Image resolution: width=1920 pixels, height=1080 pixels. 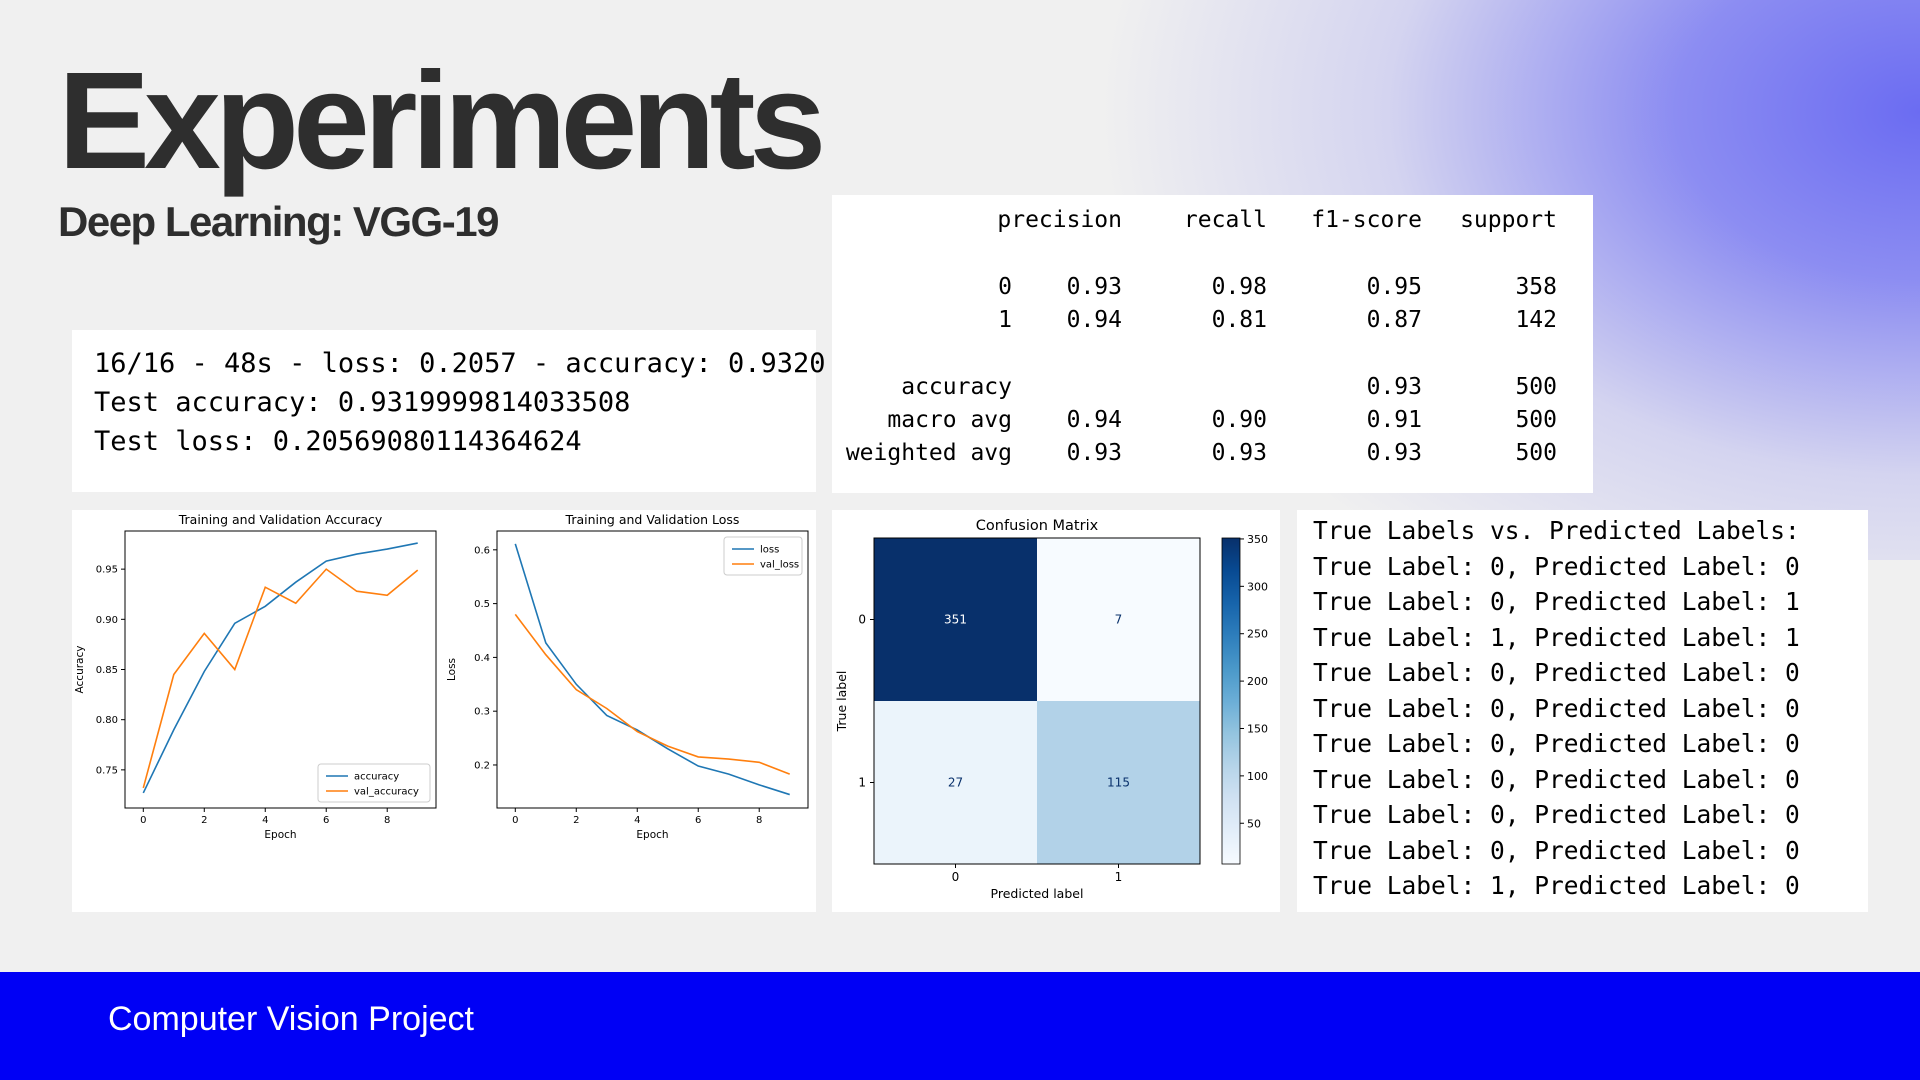 I want to click on y-tick-label: 0.5, so click(x=482, y=604).